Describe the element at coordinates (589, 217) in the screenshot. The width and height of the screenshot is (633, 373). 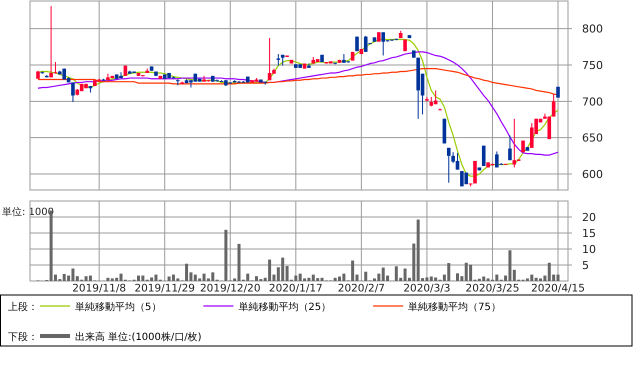
I see `y-tick-label: 20` at that location.